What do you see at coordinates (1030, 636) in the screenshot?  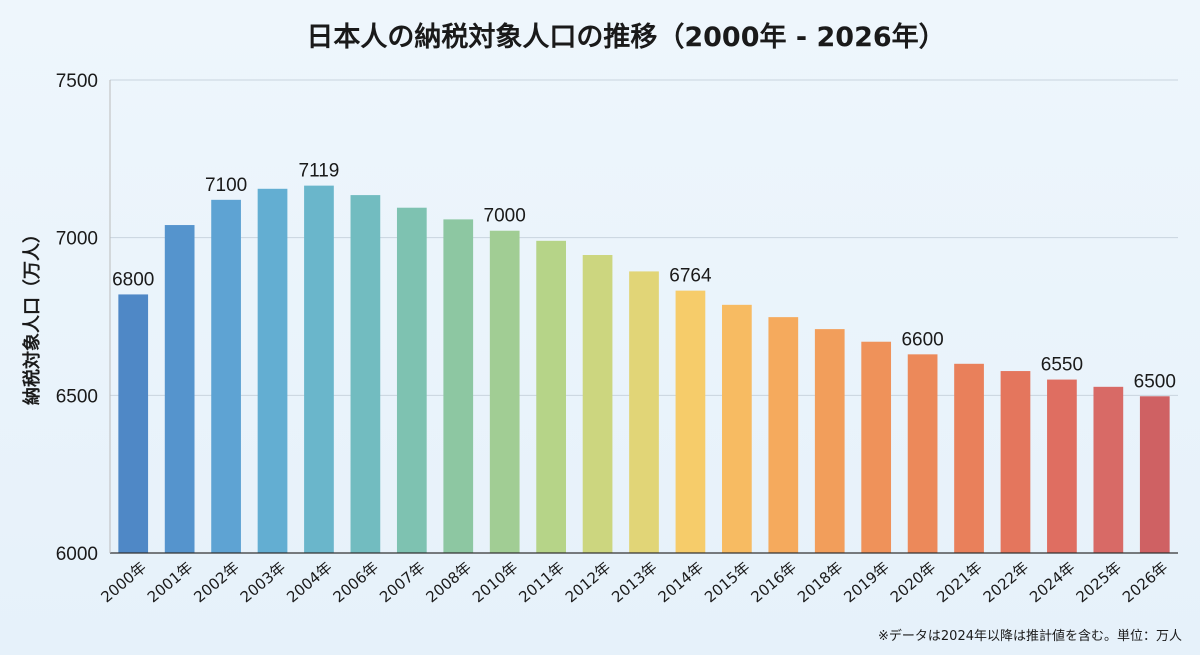 I see `footnote: ※データは2024年以降は推計値を含む。単位：万人` at bounding box center [1030, 636].